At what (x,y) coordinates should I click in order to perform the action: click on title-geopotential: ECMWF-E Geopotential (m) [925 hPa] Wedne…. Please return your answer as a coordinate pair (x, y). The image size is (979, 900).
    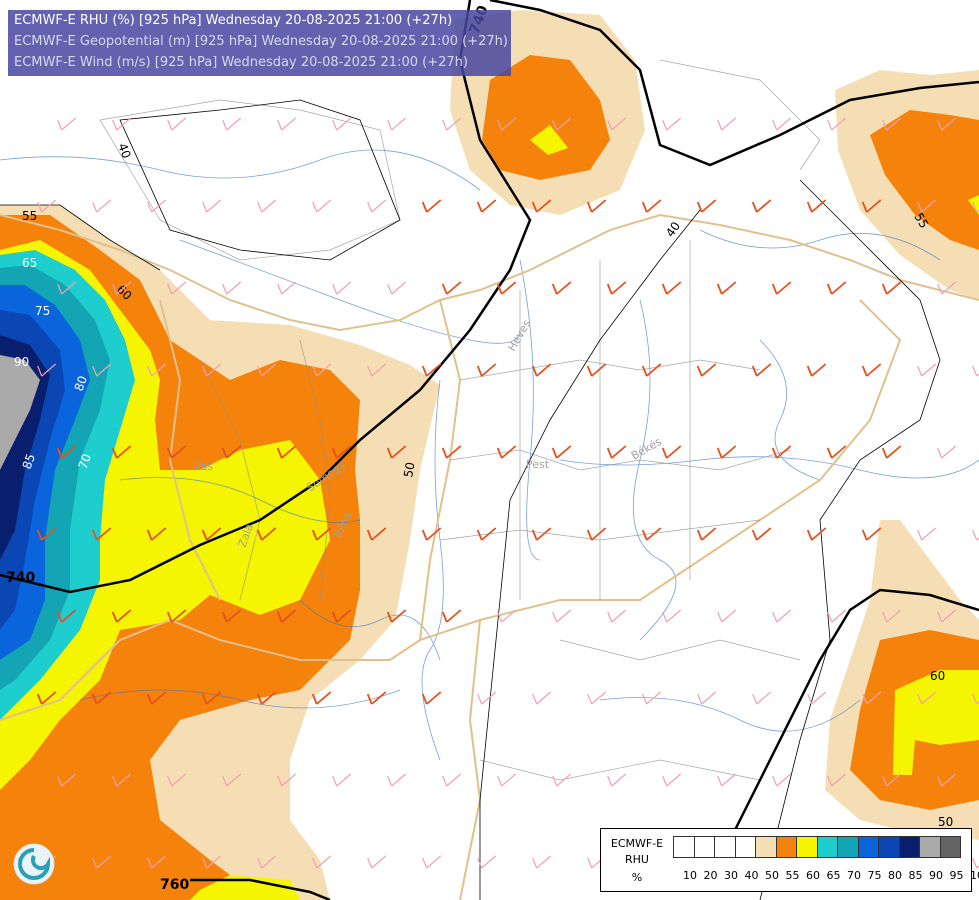
    Looking at the image, I should click on (261, 41).